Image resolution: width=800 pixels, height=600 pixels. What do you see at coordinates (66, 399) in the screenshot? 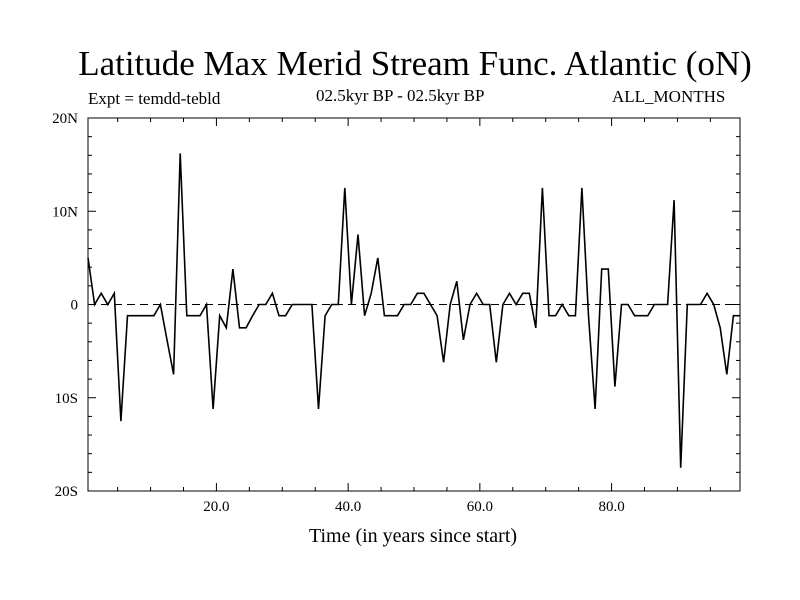
I see `y-tick-label: 10S` at bounding box center [66, 399].